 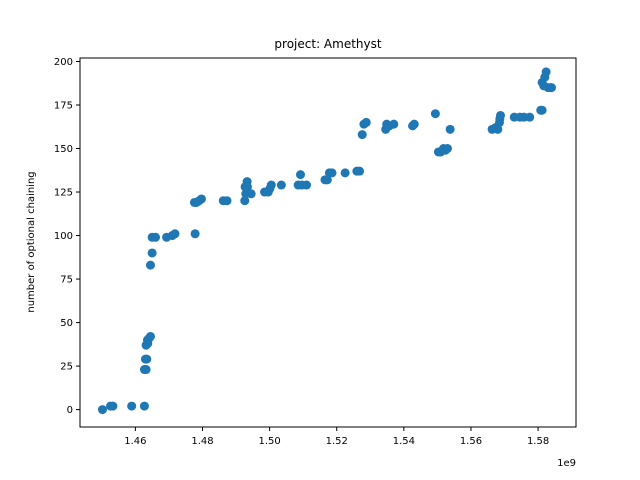 I want to click on y-tick-label: 150, so click(x=63, y=149).